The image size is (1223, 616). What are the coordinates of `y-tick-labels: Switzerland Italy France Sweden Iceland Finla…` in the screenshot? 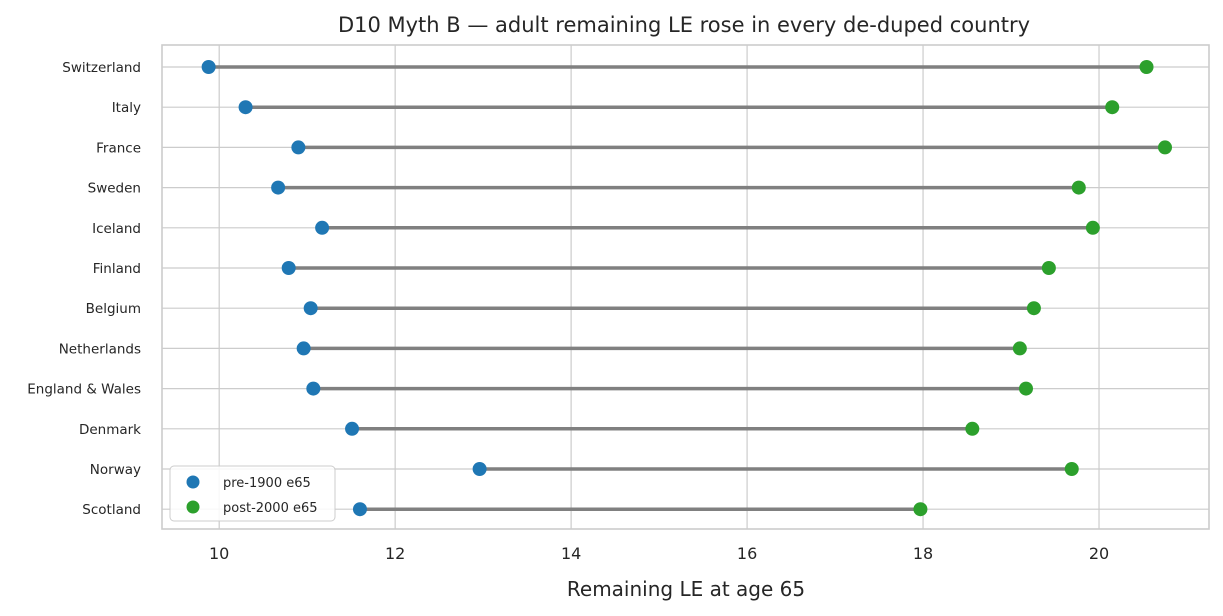 It's located at (84, 289).